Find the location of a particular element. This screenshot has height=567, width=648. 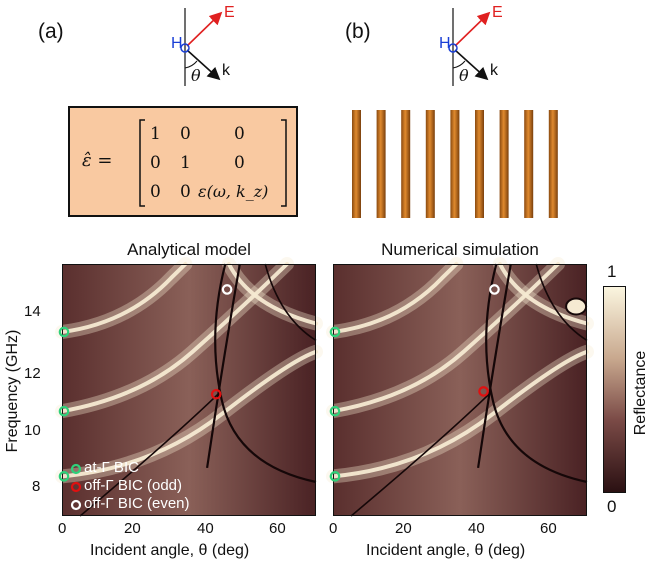

xtick-a-0: 0 is located at coordinates (62, 528).